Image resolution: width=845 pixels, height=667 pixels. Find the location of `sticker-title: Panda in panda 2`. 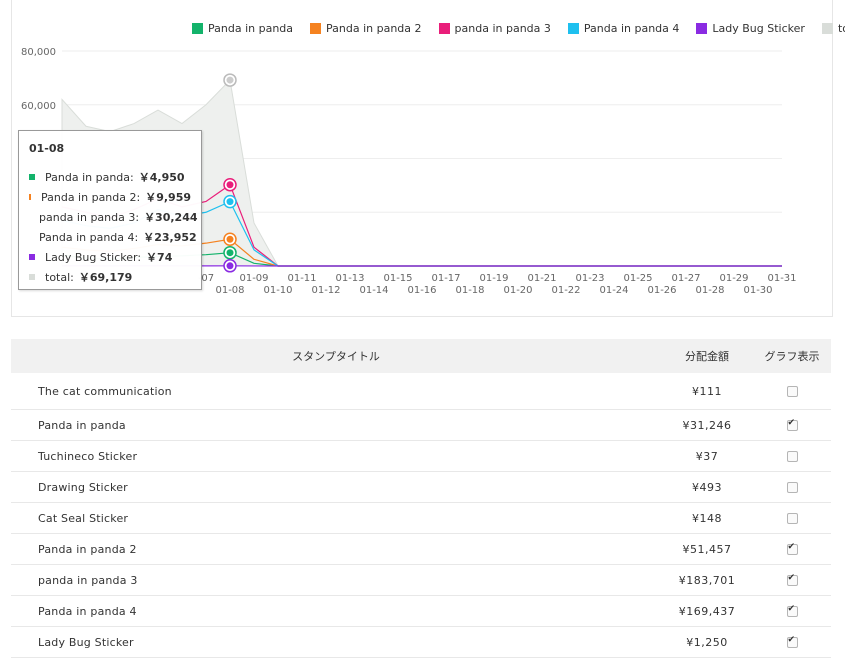

sticker-title: Panda in panda 2 is located at coordinates (87, 549).